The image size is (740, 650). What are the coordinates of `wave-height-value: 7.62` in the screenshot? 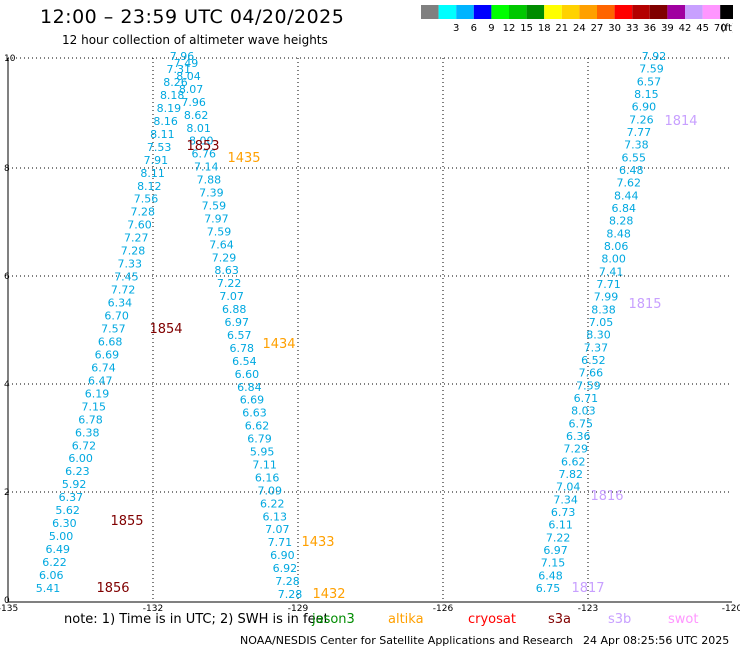 It's located at (629, 183).